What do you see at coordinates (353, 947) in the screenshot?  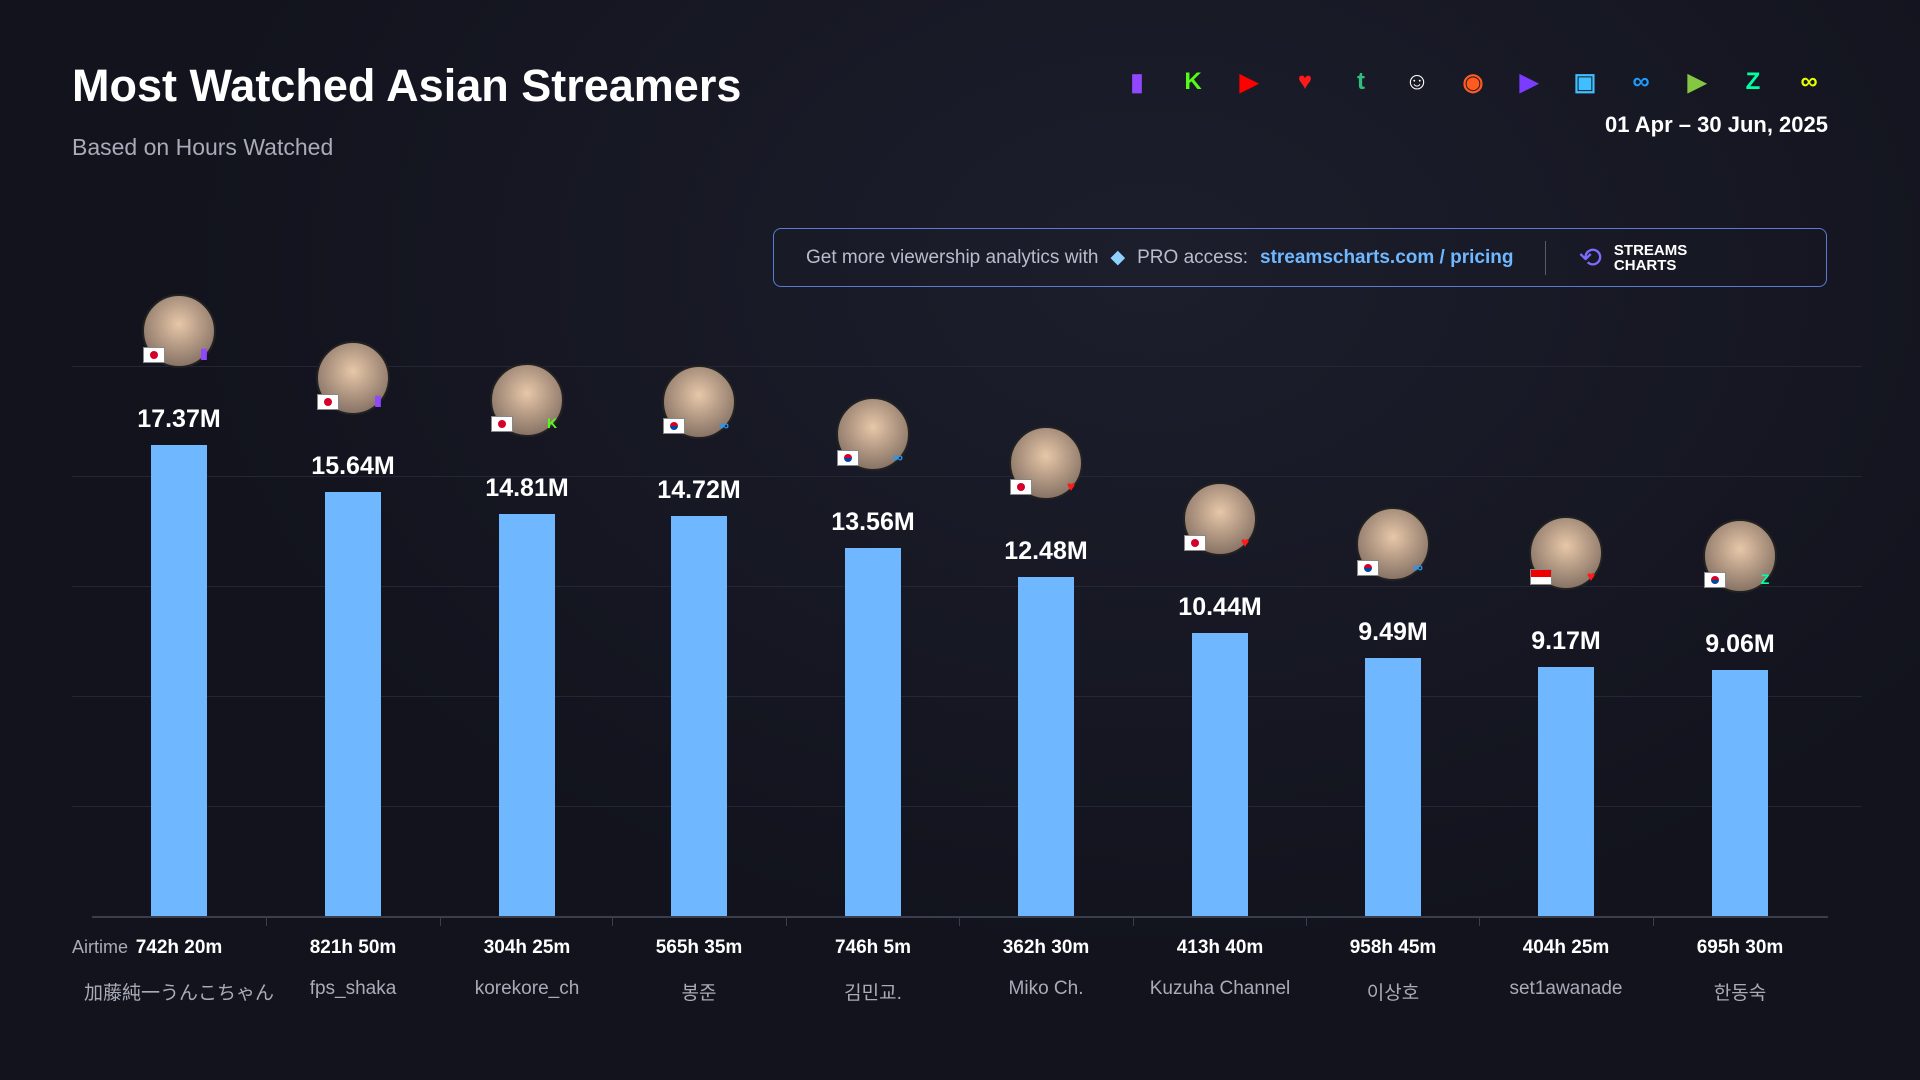 I see `airtime-value: 821h 50m` at bounding box center [353, 947].